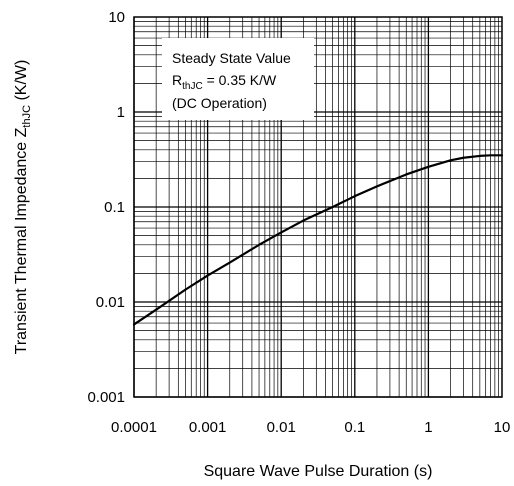 The height and width of the screenshot is (486, 514). Describe the element at coordinates (177, 80) in the screenshot. I see `annotation-r-symbol: R` at that location.